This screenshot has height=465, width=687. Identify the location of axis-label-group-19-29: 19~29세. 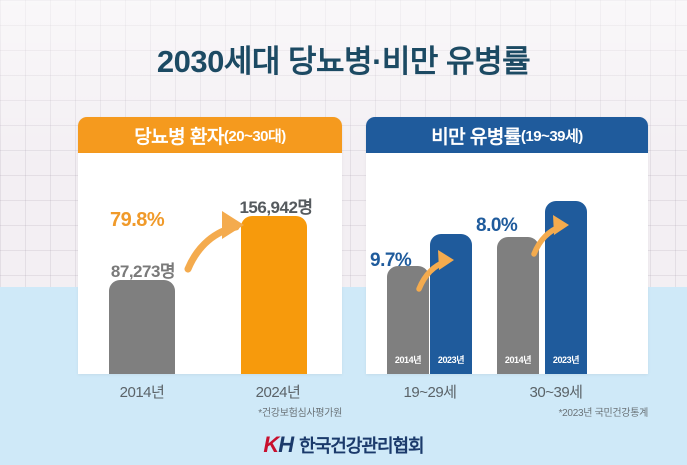
(430, 392).